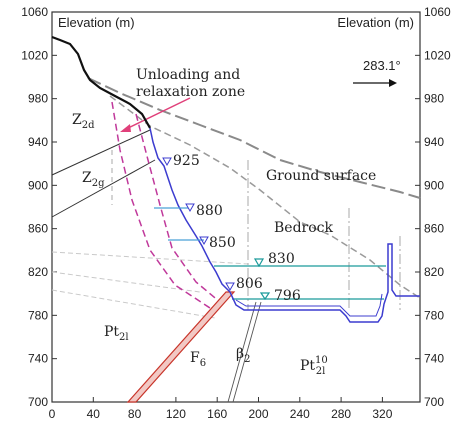 This screenshot has width=474, height=445. Describe the element at coordinates (434, 229) in the screenshot. I see `right-tick-label: 860` at that location.